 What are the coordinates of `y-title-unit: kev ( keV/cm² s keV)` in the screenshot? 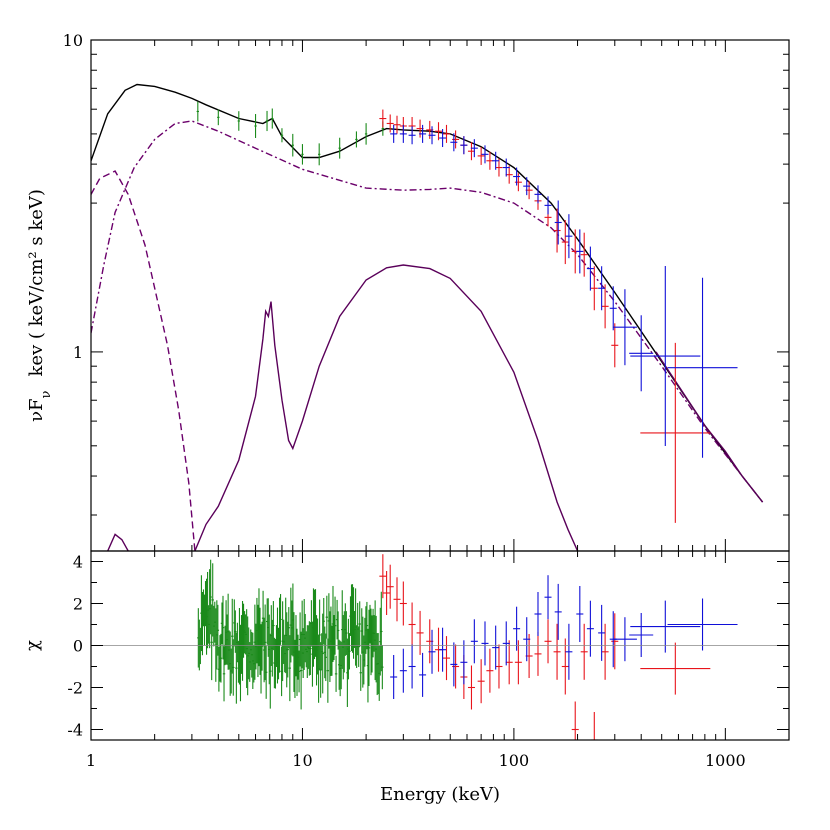 It's located at (36, 282).